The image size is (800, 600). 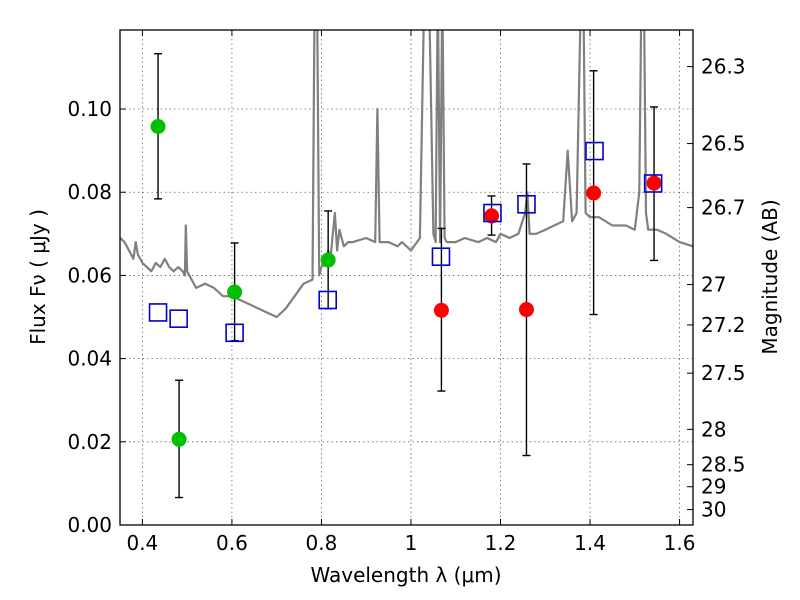 What do you see at coordinates (89, 442) in the screenshot?
I see `y-tick-label: 0.02` at bounding box center [89, 442].